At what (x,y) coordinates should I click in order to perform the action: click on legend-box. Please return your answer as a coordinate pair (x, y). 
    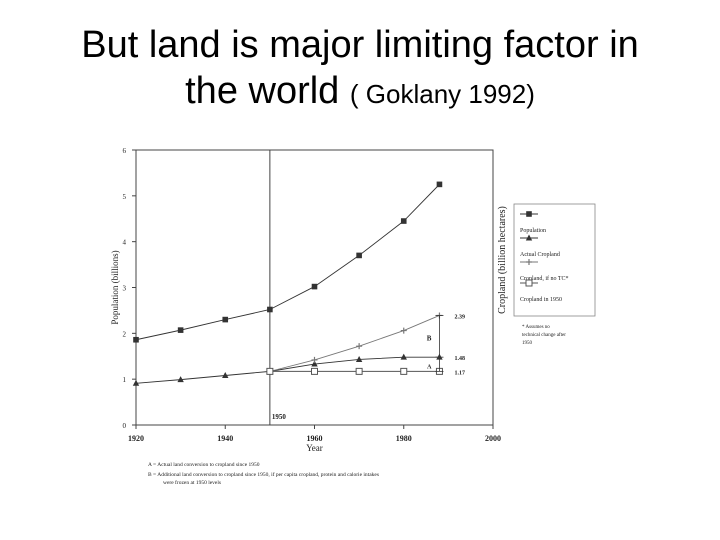
    Looking at the image, I should click on (554, 260).